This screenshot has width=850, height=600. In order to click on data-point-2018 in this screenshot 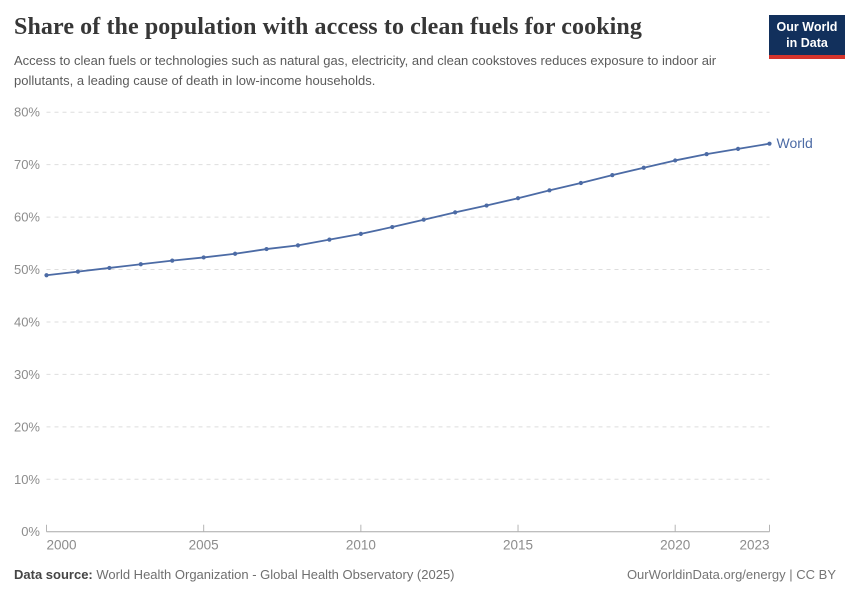, I will do `click(612, 175)`.